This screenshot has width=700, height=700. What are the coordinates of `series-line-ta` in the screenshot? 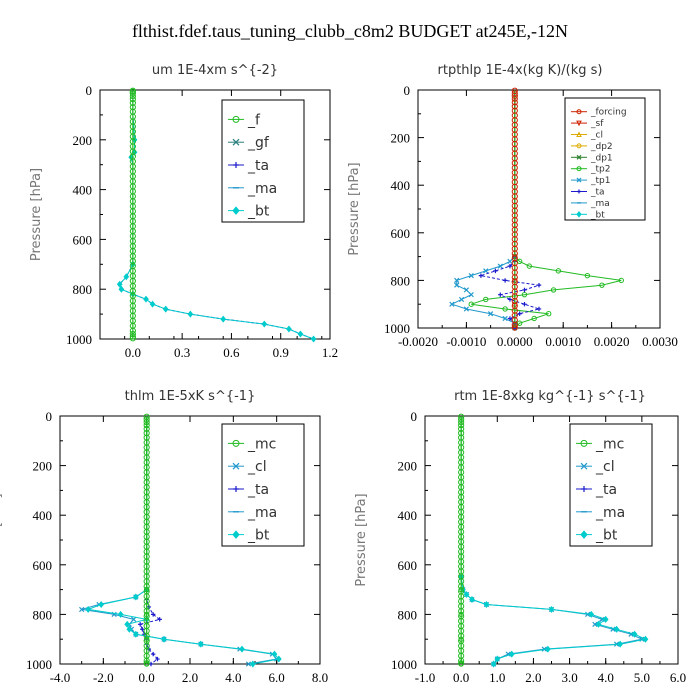 It's located at (150, 540).